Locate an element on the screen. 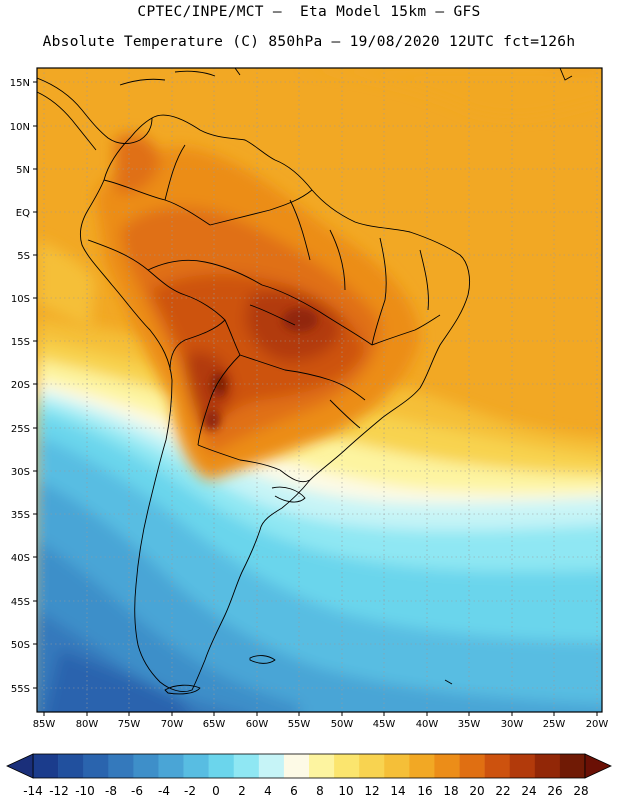 The image size is (618, 800). lat-label: 50S is located at coordinates (20, 645).